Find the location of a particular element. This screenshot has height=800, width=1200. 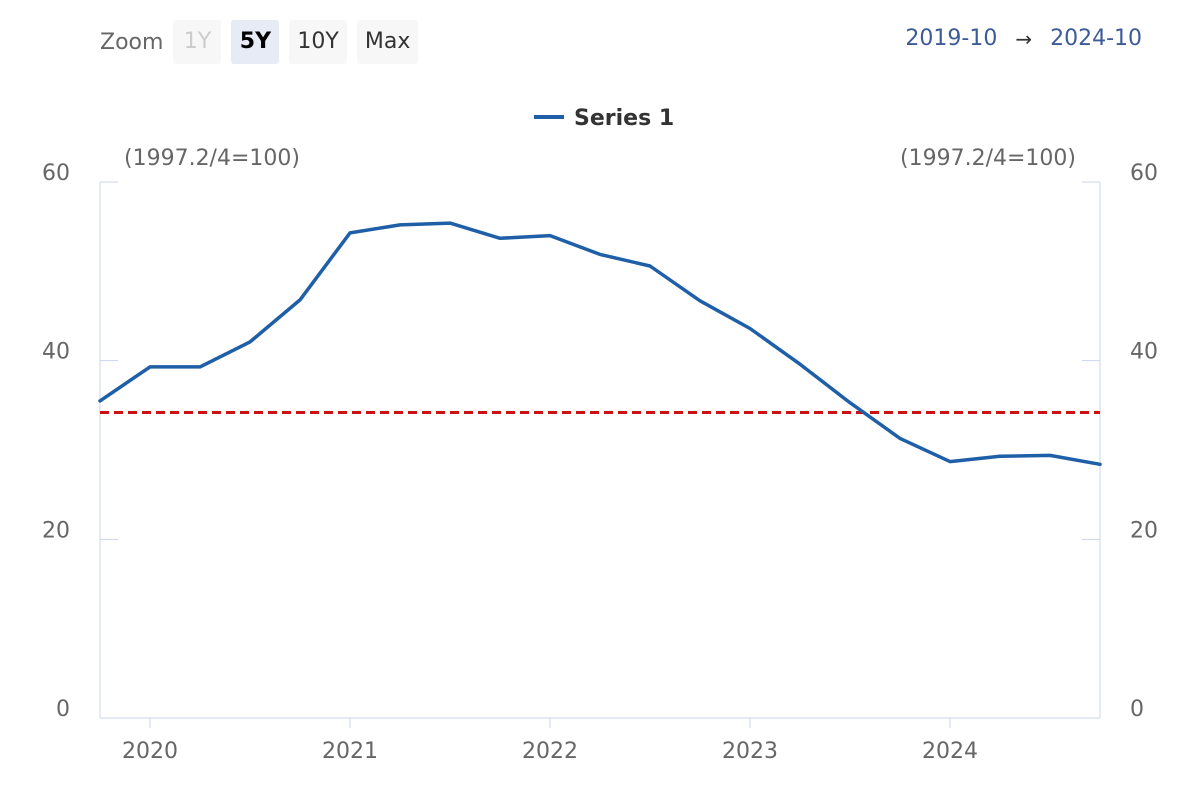

y-tick-label-right-60: 60 is located at coordinates (1144, 173).